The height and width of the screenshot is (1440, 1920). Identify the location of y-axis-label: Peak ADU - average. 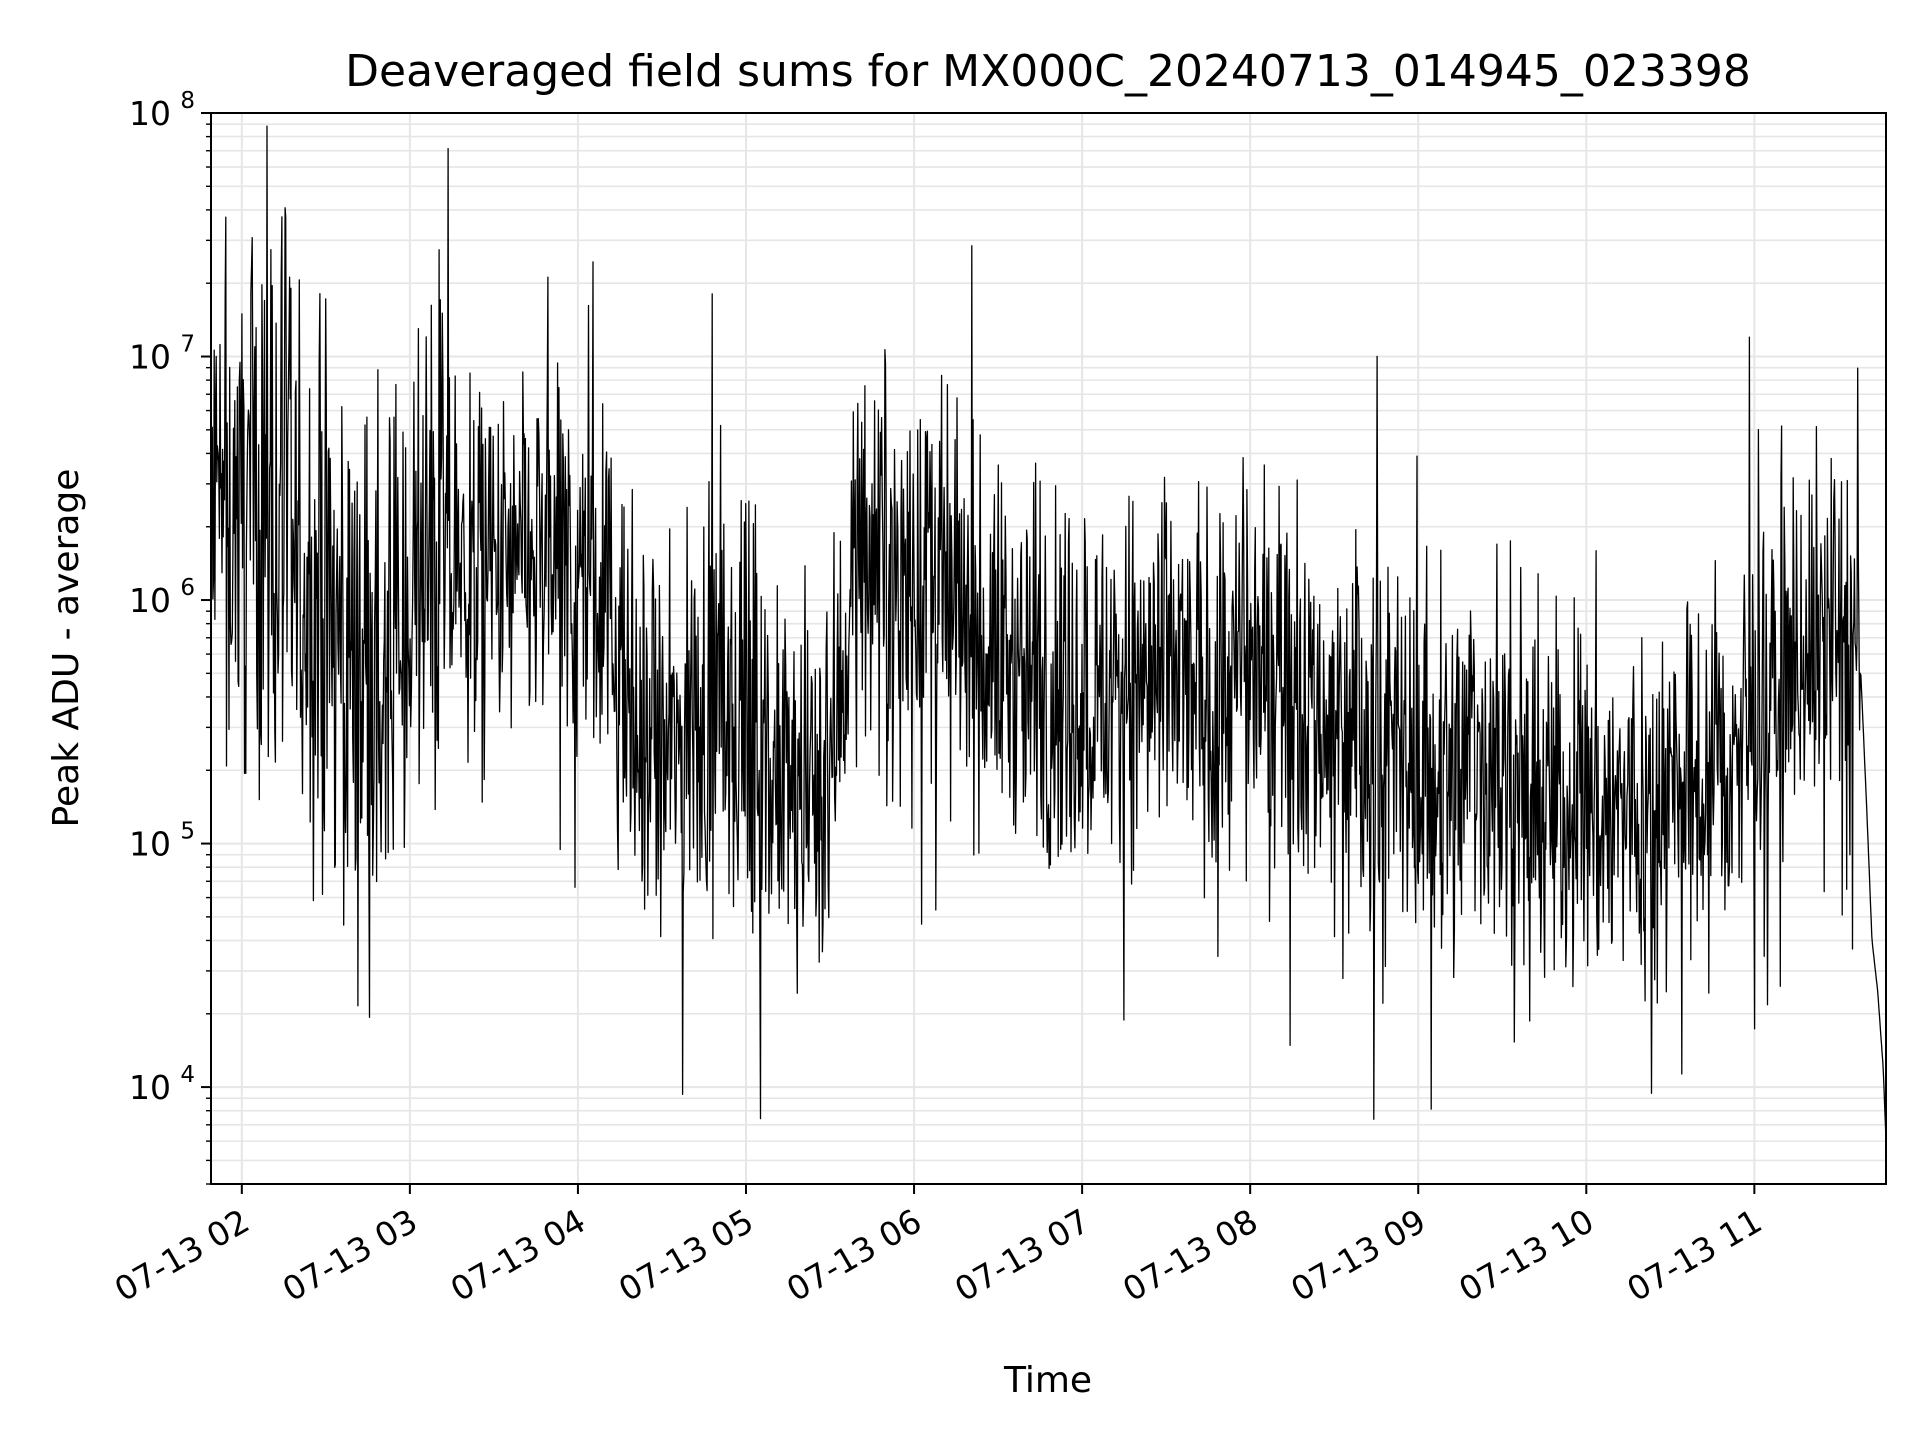
(66, 648).